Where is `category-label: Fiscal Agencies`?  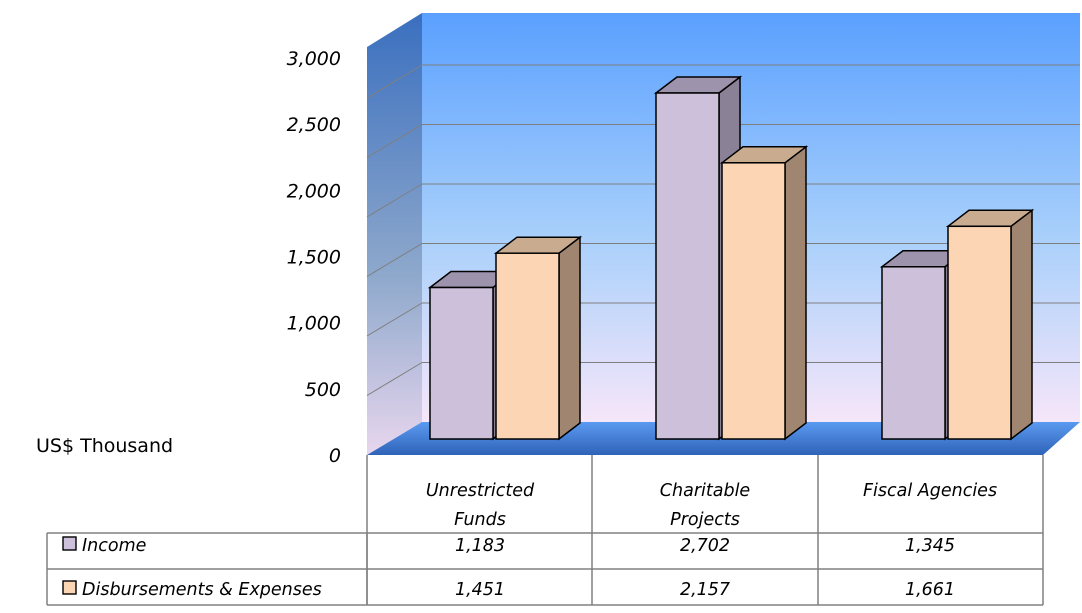 category-label: Fiscal Agencies is located at coordinates (930, 491).